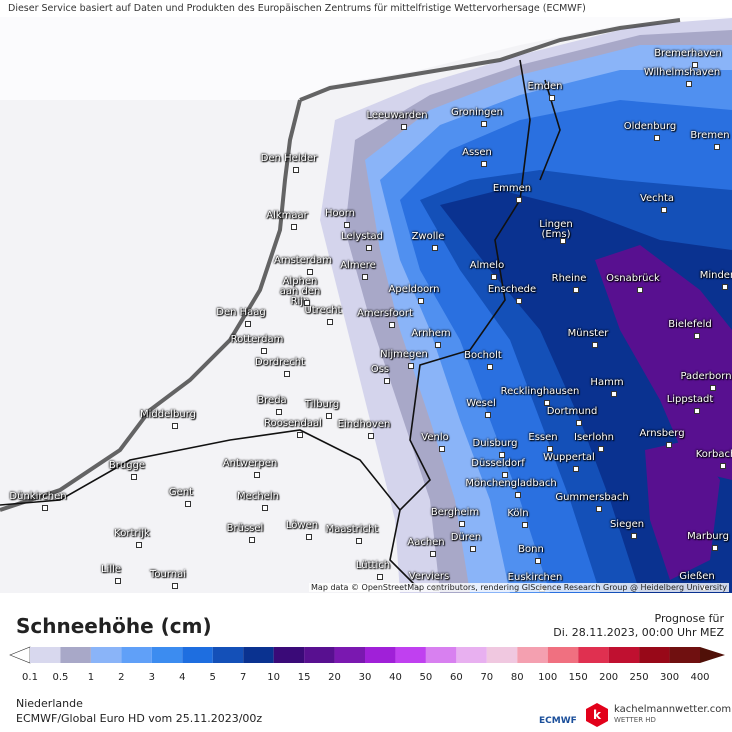 The width and height of the screenshot is (732, 732). I want to click on city-label: Nijmegen, so click(404, 354).